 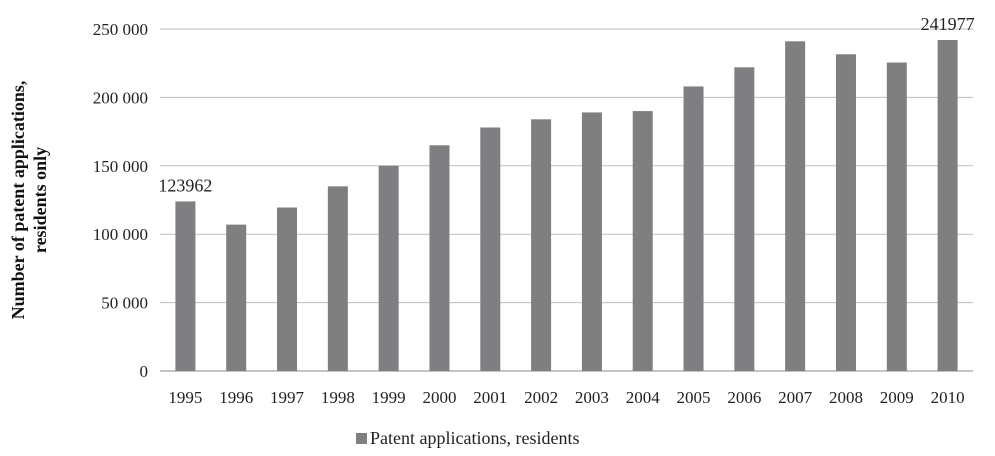 I want to click on y-tick-label: 200 000, so click(x=120, y=97).